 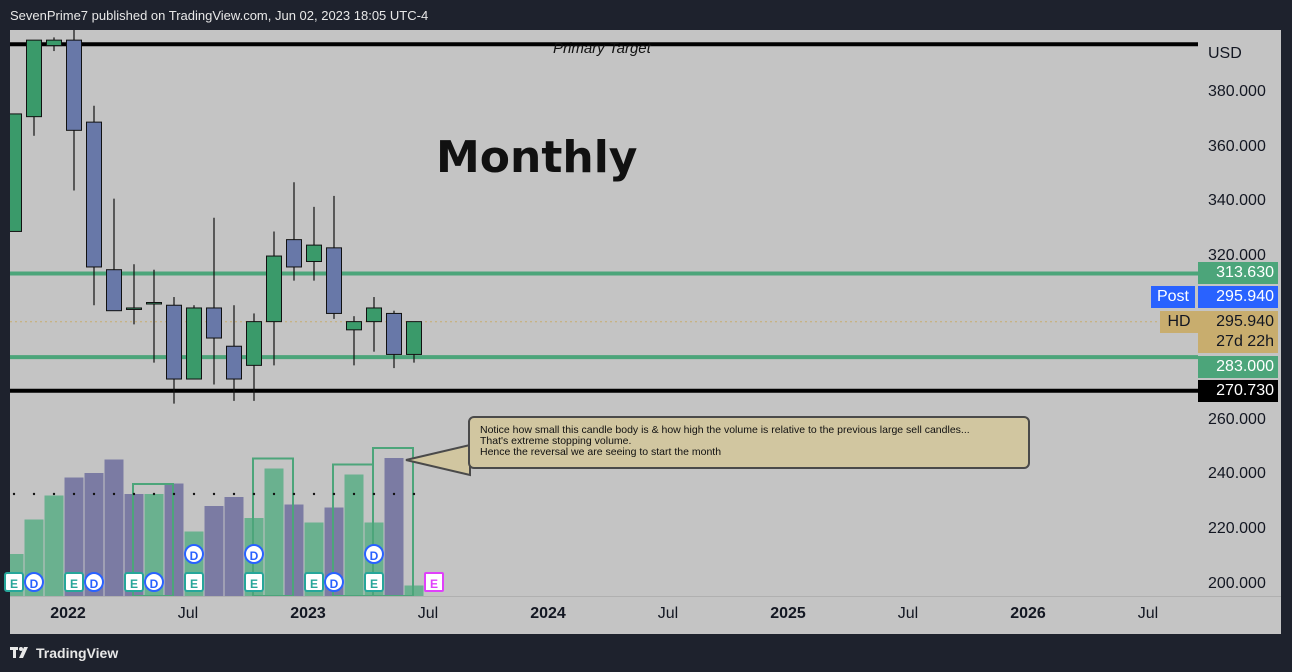 I want to click on tradingview-brand-label: TradingView, so click(x=77, y=653).